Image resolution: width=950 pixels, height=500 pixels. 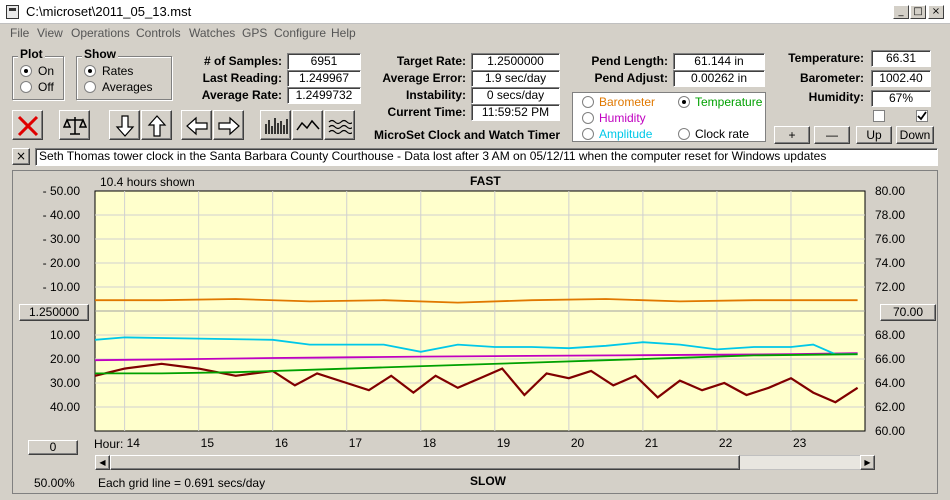 What do you see at coordinates (684, 102) in the screenshot?
I see `temperature-radio` at bounding box center [684, 102].